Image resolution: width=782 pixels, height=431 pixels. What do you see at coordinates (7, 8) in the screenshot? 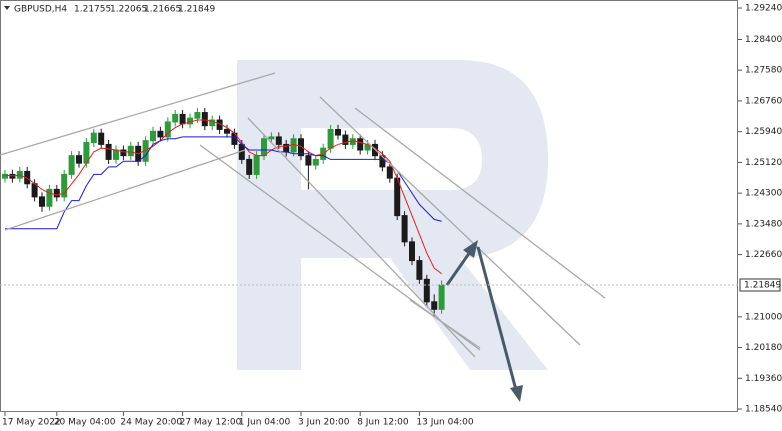
I see `symbol-toggle` at bounding box center [7, 8].